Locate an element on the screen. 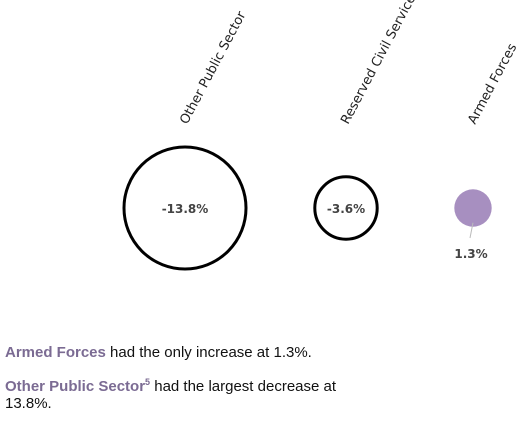 The width and height of the screenshot is (530, 429). value-label-armed-forces: 1.3% is located at coordinates (470, 254).